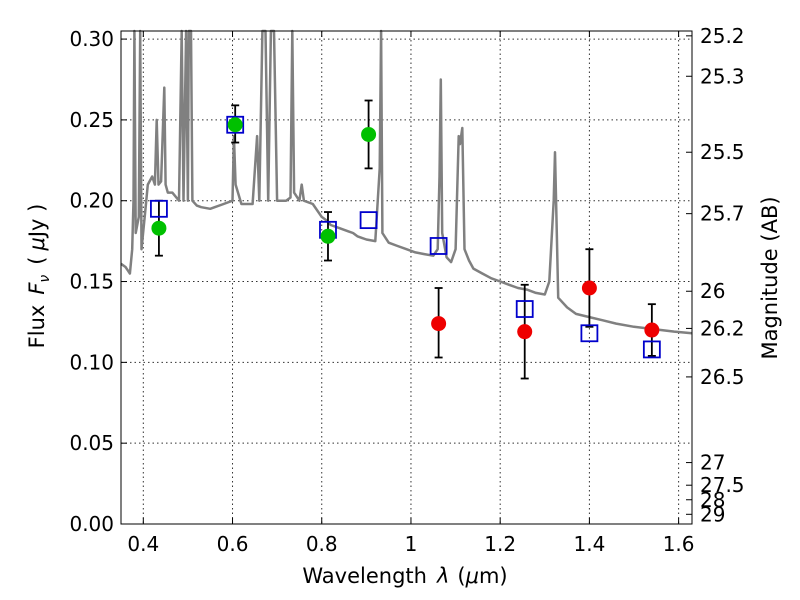 The height and width of the screenshot is (600, 800). I want to click on y-axis-title-prefix: Flux, so click(37, 327).